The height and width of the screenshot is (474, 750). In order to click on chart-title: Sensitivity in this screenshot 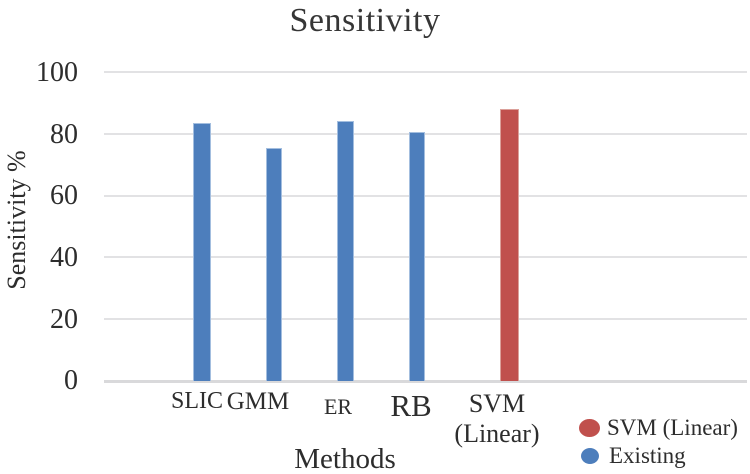, I will do `click(365, 20)`.